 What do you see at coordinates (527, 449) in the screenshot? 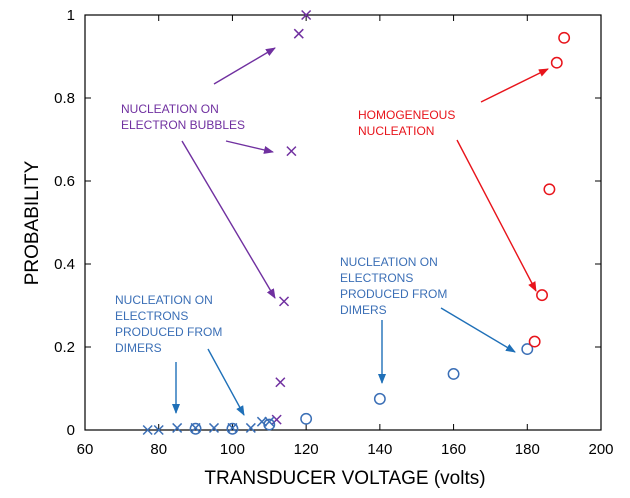
I see `x-tick-label: 180` at bounding box center [527, 449].